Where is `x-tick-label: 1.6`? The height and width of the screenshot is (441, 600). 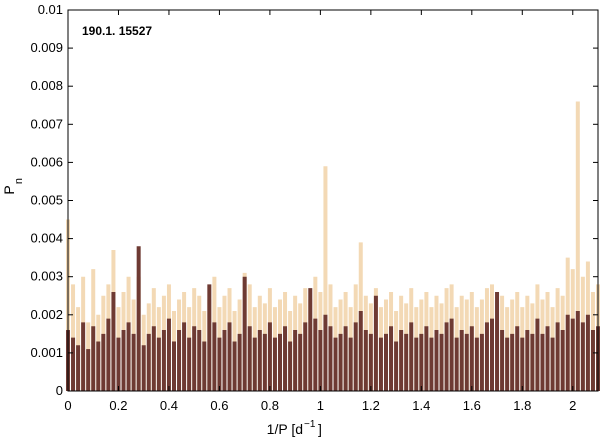 x-tick-label: 1.6 is located at coordinates (472, 405).